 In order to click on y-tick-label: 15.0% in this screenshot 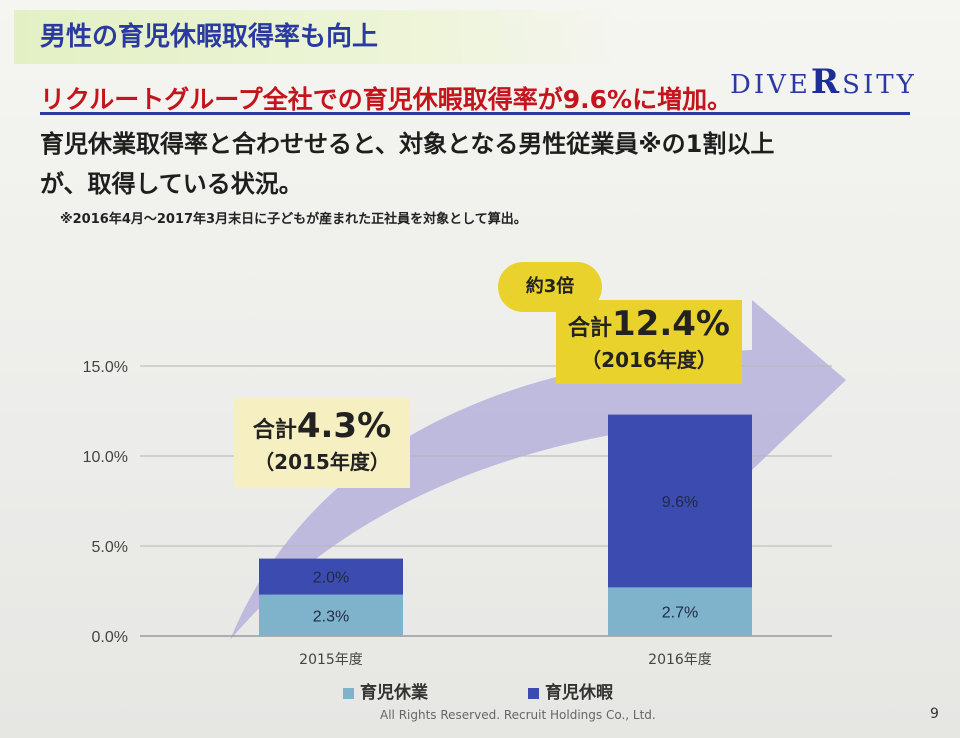, I will do `click(105, 367)`.